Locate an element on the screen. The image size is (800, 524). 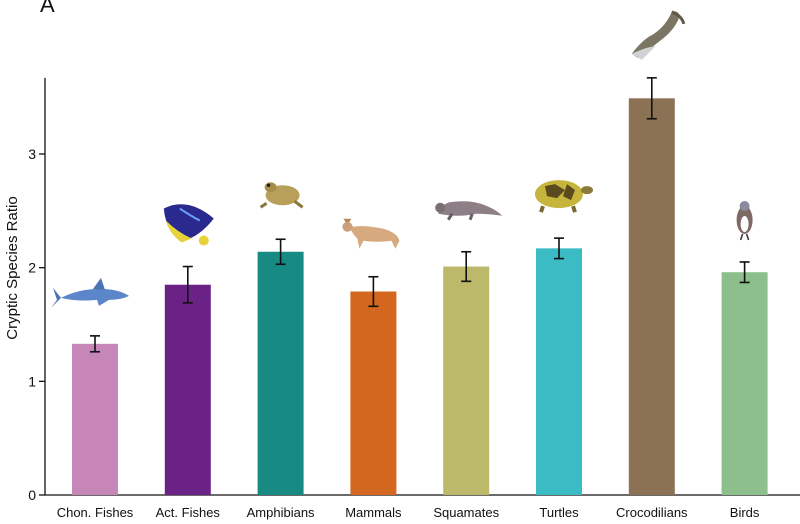
angelfish-icon is located at coordinates (188, 225).